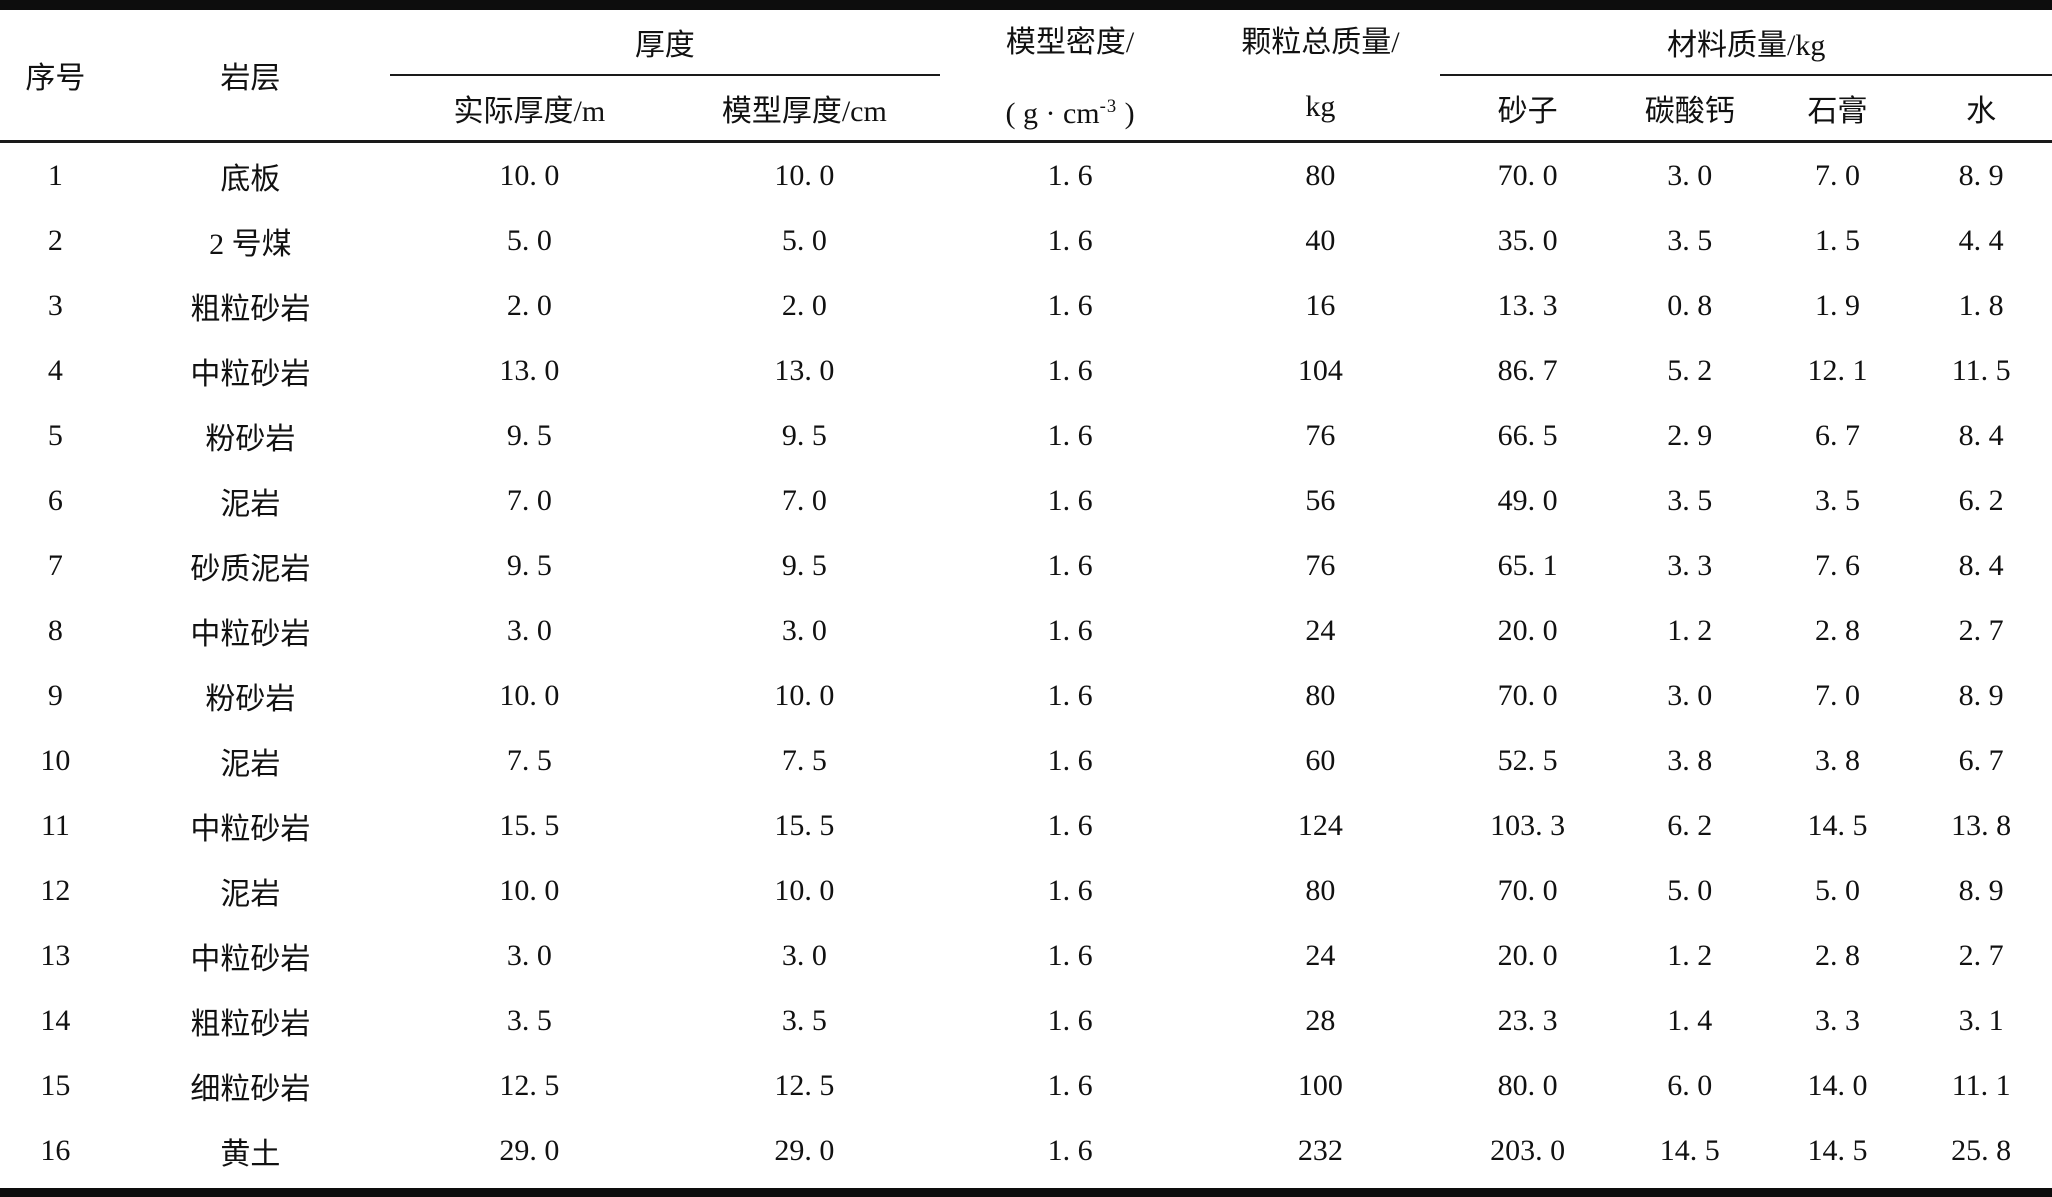  What do you see at coordinates (1690, 695) in the screenshot?
I see `cell-calcium-carbonate: 3. 0` at bounding box center [1690, 695].